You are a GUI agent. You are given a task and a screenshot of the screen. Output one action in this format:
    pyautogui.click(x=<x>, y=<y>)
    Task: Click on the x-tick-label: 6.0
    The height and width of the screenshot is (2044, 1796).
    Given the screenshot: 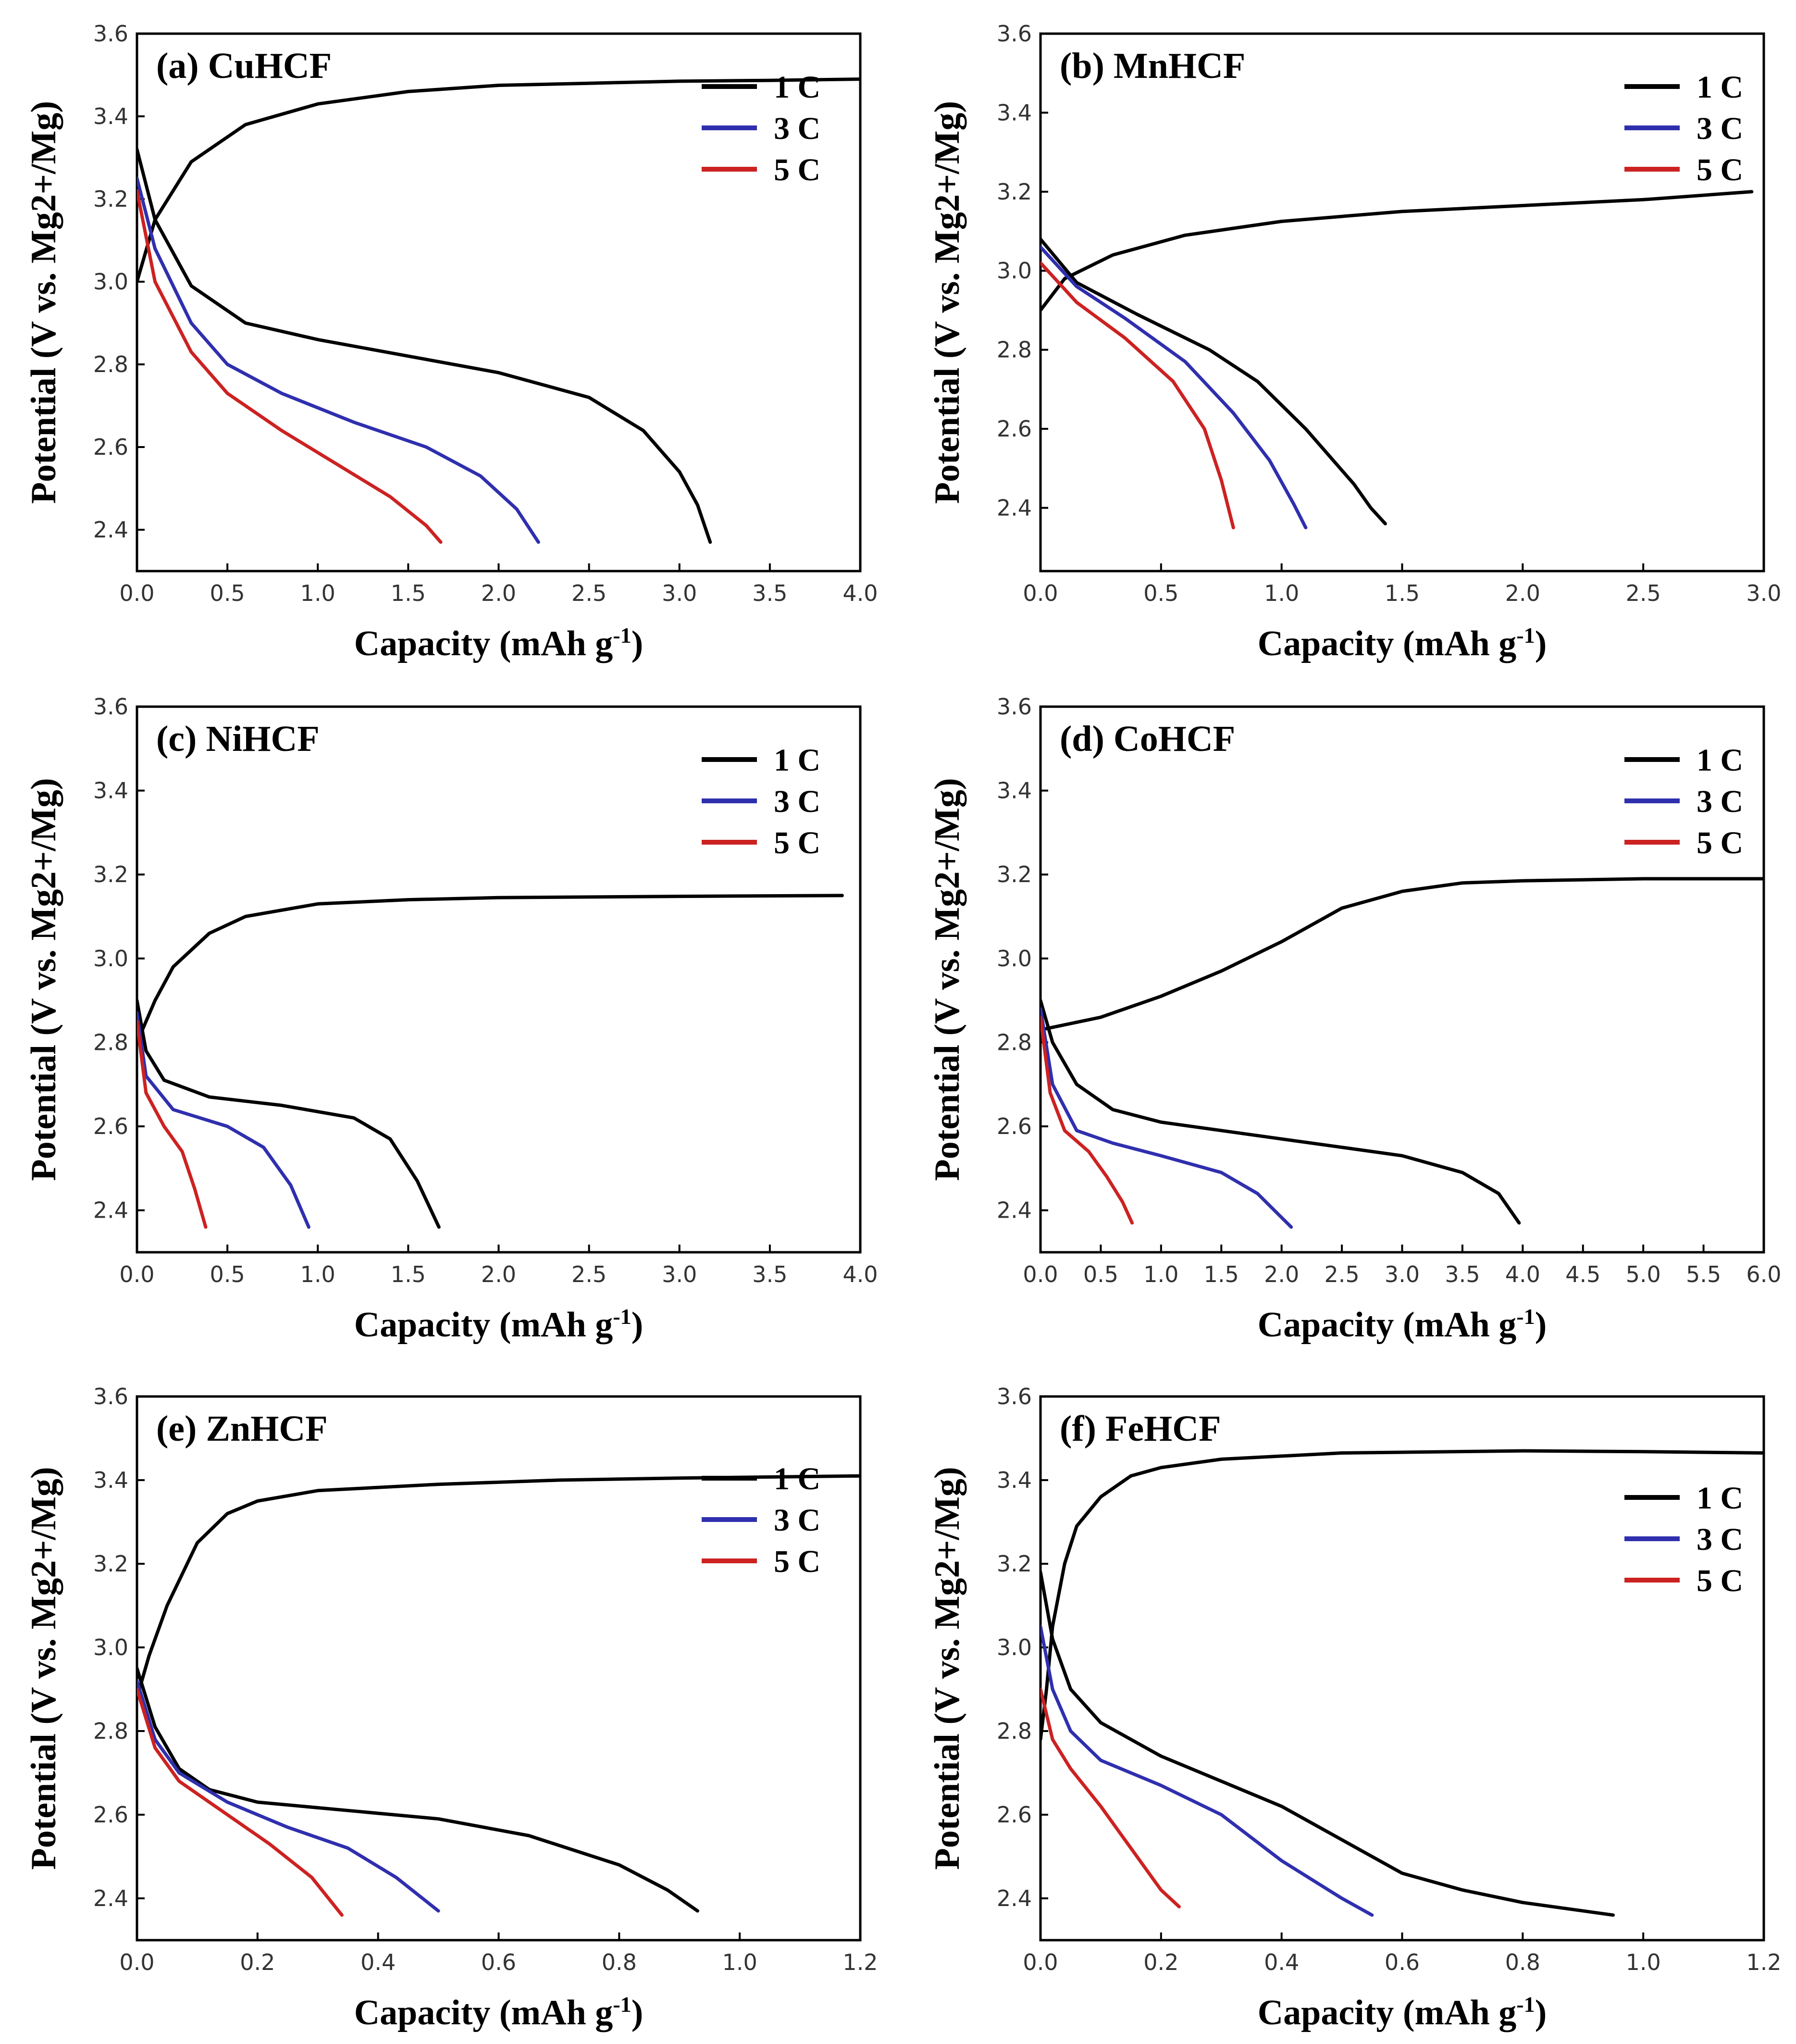 What is the action you would take?
    pyautogui.click(x=1763, y=1274)
    